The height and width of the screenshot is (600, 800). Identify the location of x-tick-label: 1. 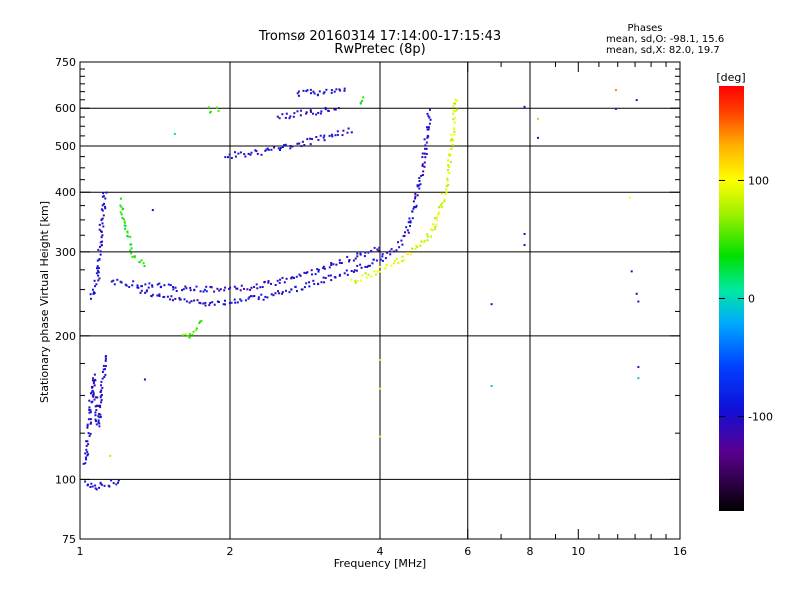
(80, 551).